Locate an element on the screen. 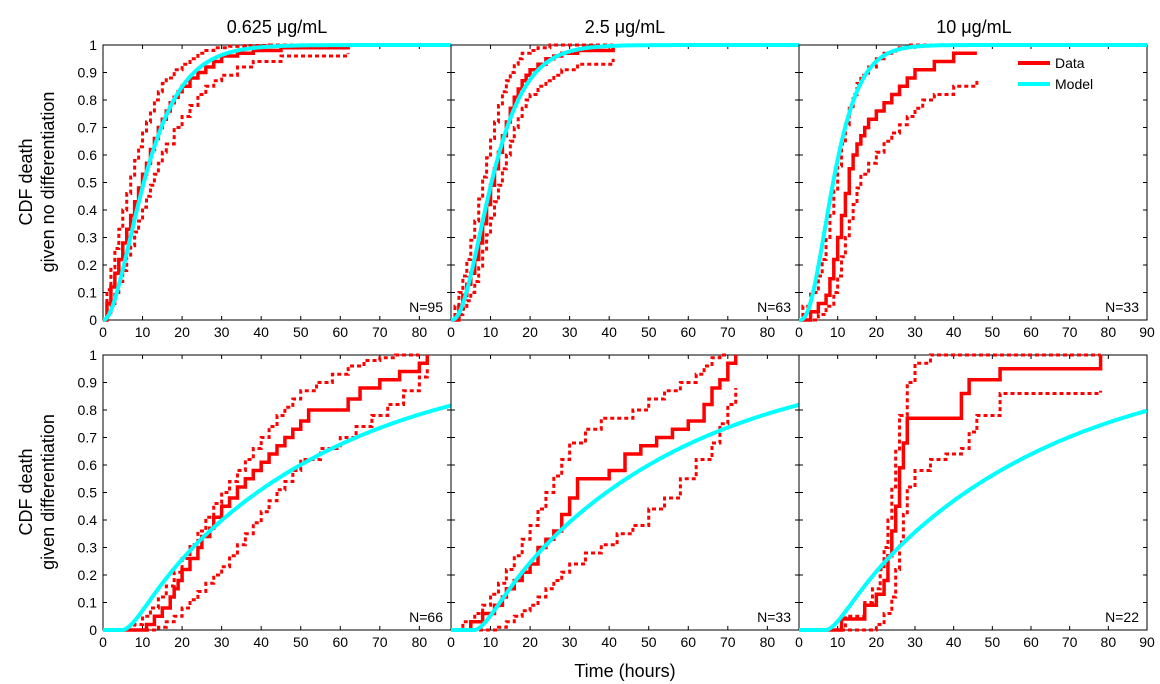 This screenshot has width=1160, height=684. sample-size-label: N=63 is located at coordinates (774, 307).